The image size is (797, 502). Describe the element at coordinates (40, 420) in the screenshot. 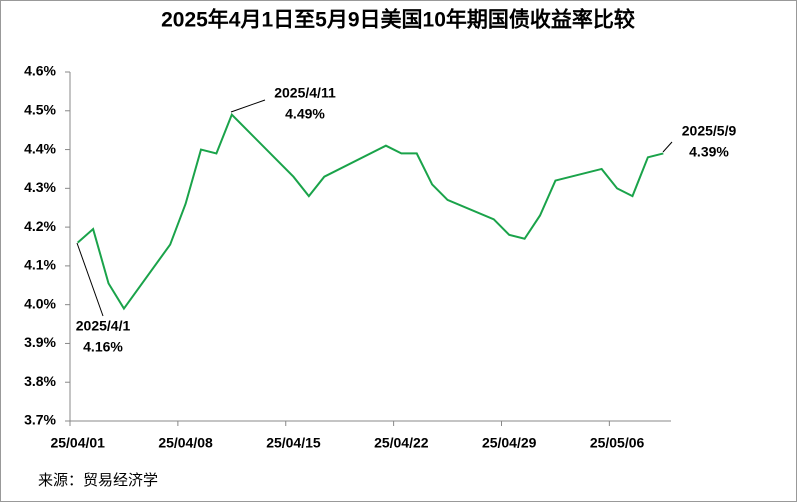

I see `y-tick-label: 3.7%` at that location.